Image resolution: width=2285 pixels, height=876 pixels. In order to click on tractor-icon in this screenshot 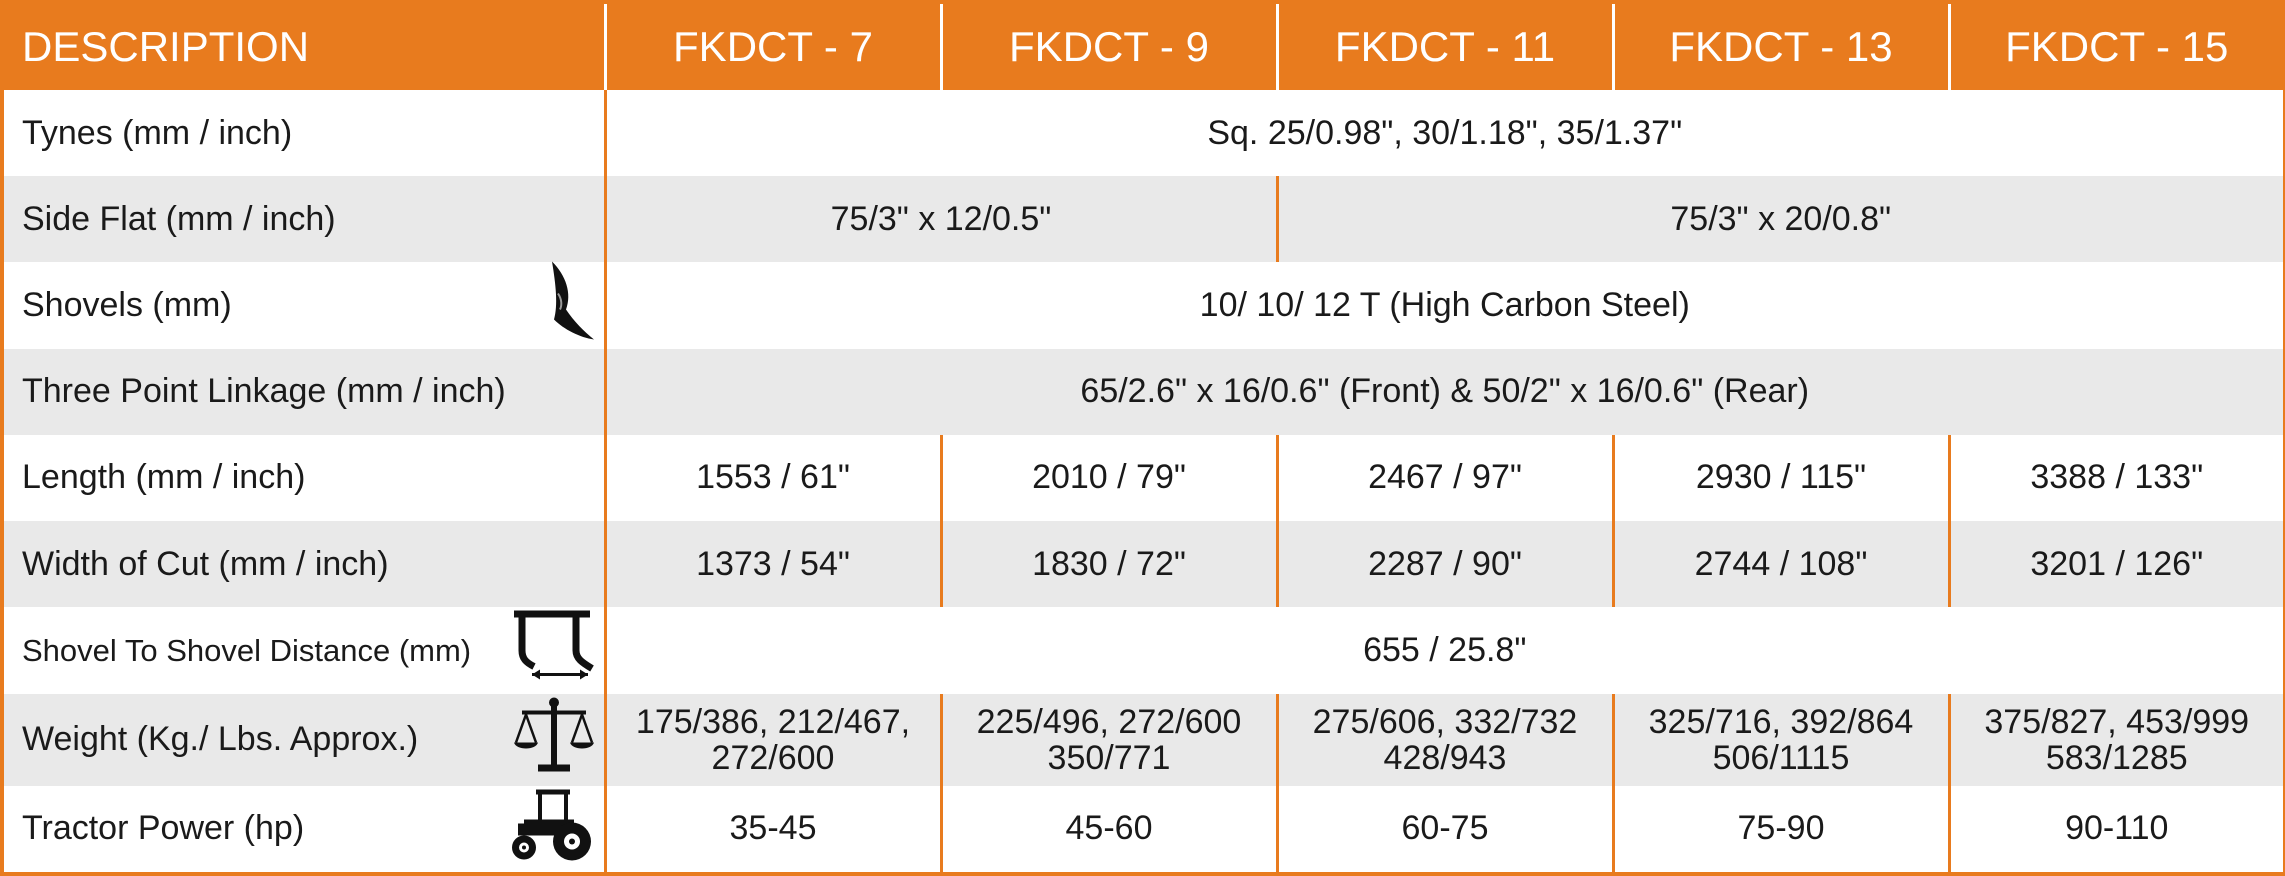, I will do `click(551, 828)`.